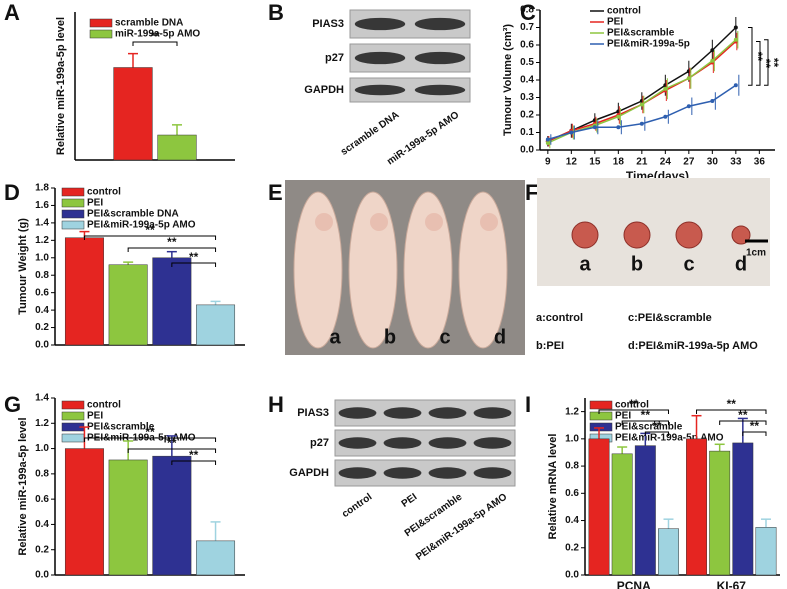 The image size is (787, 589). What do you see at coordinates (595, 162) in the screenshot?
I see `x-tick-label: 15` at bounding box center [595, 162].